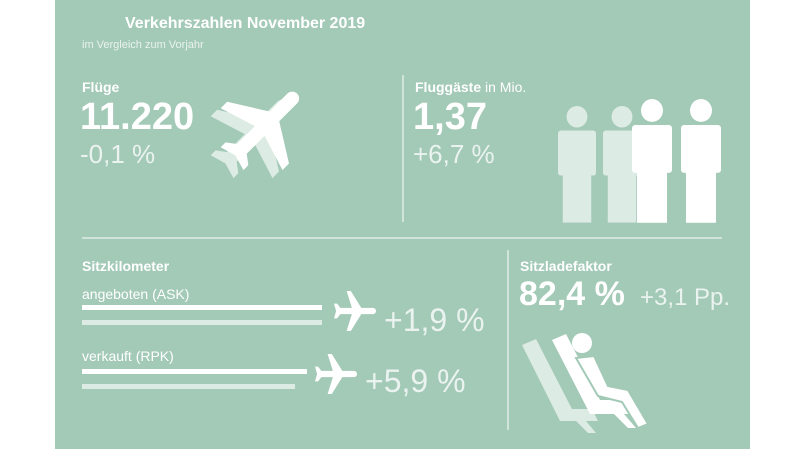 This screenshot has height=449, width=800. Describe the element at coordinates (202, 307) in the screenshot. I see `ask-bar` at that location.